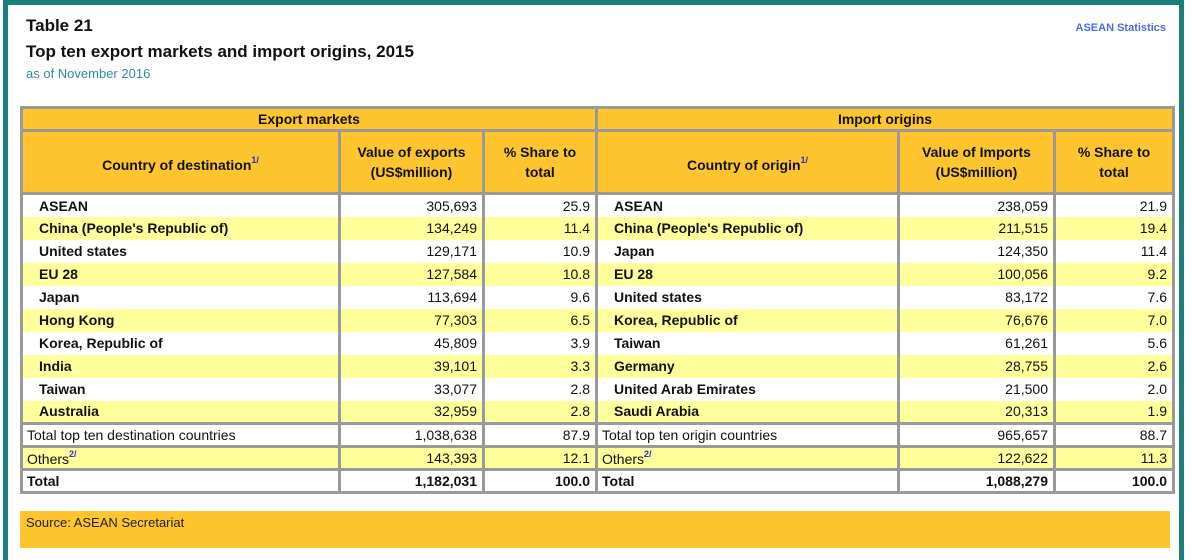  I want to click on col-header-export-value-line2: (US$million), so click(411, 172).